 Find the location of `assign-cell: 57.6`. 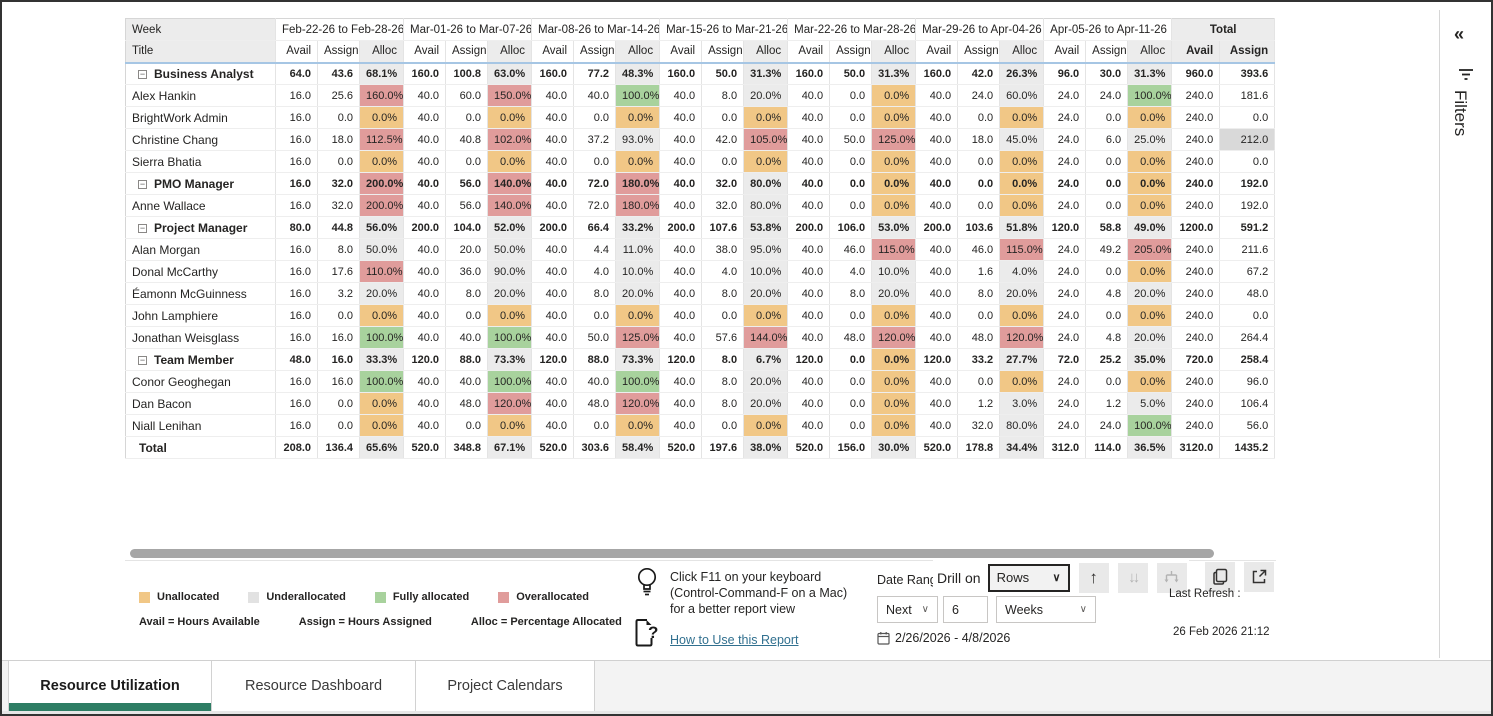

assign-cell: 57.6 is located at coordinates (723, 337).